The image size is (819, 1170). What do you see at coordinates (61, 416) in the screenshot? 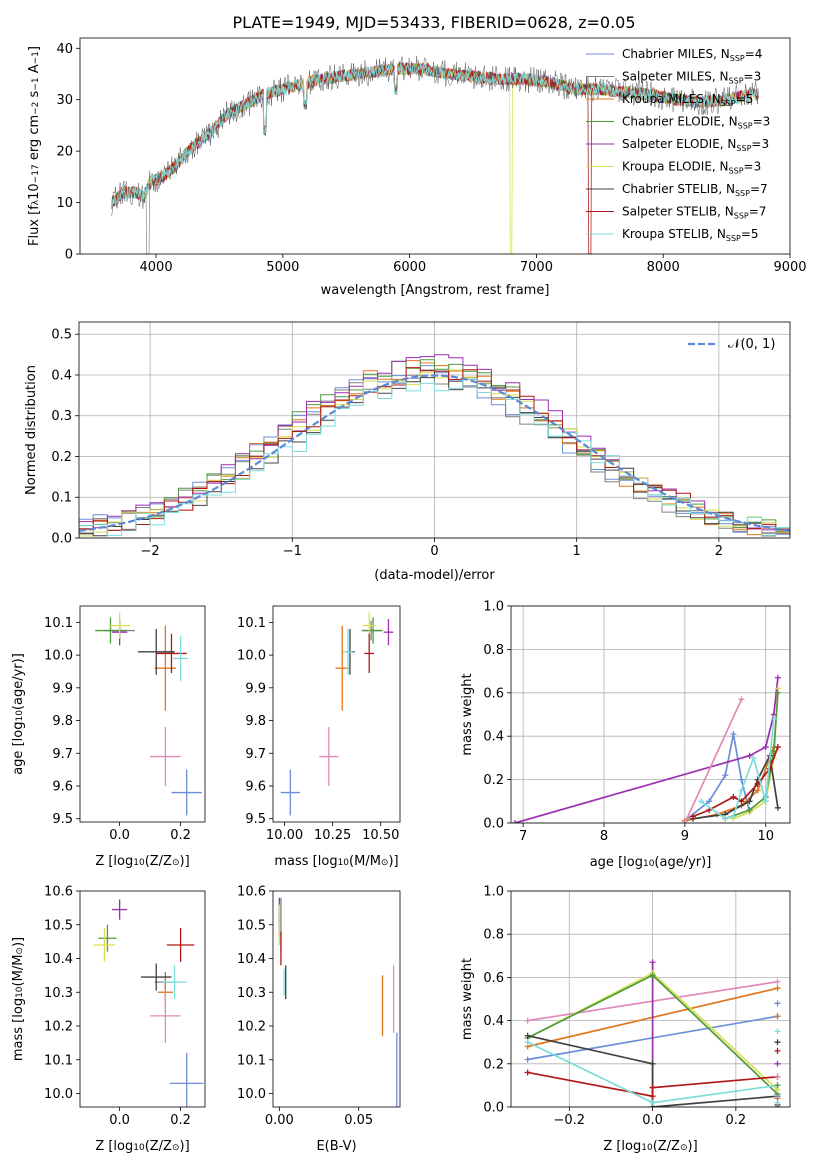
I see `y-tick-label: 0.3` at bounding box center [61, 416].